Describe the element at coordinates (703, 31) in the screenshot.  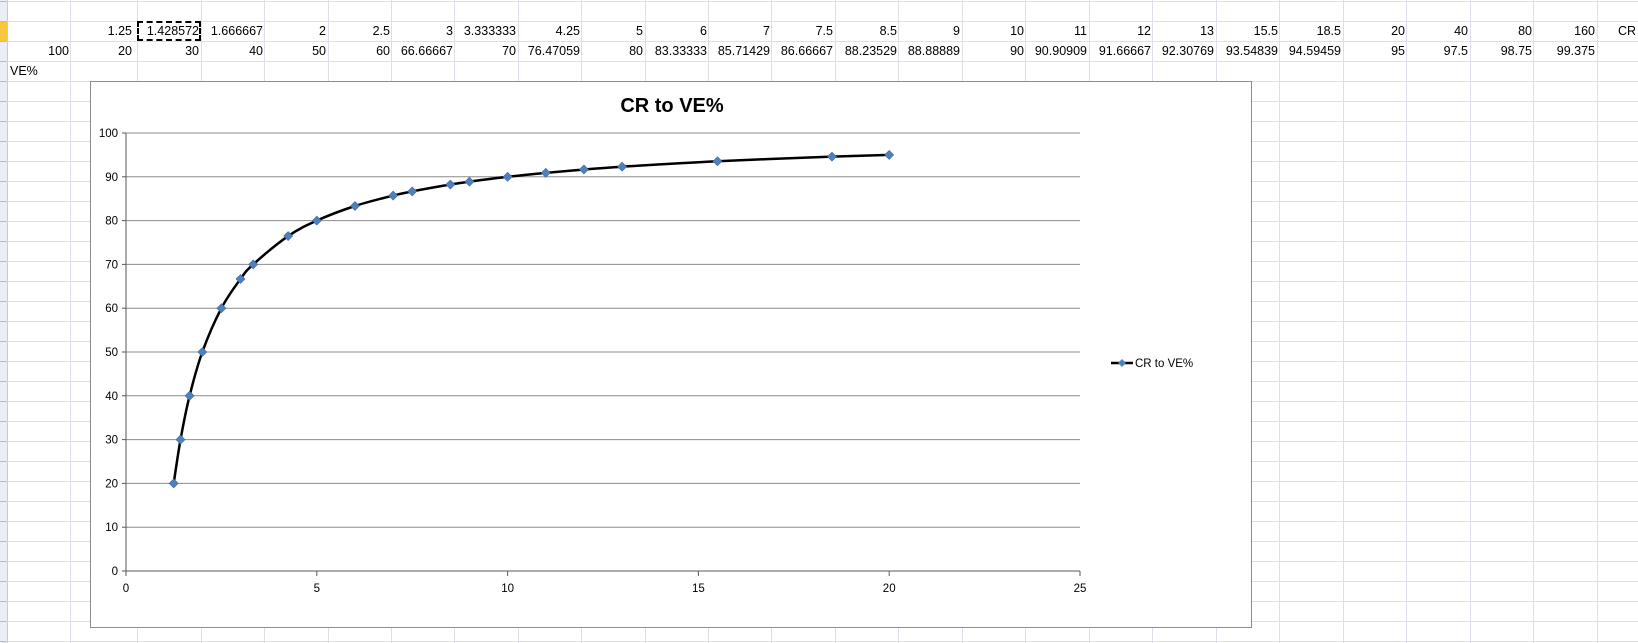
I see `sheet-cell: 6` at that location.